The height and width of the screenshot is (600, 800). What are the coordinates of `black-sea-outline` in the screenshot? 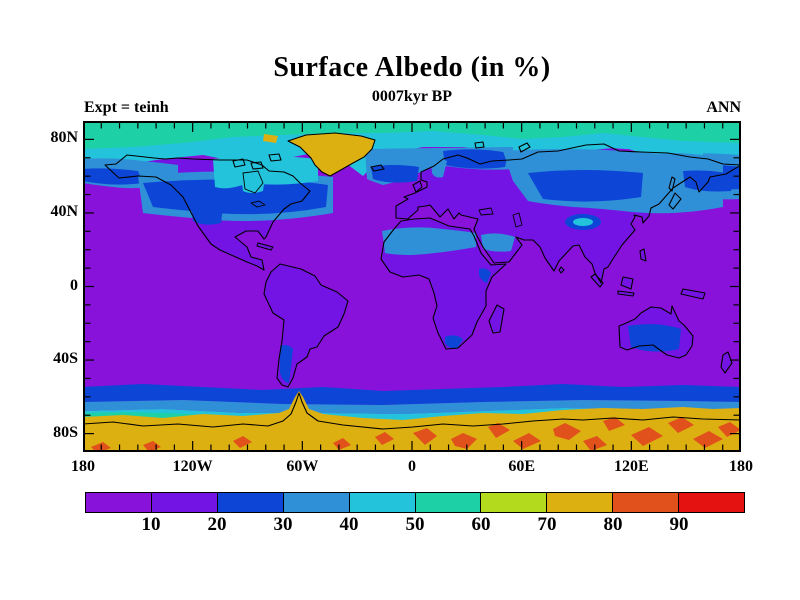 It's located at (486, 211).